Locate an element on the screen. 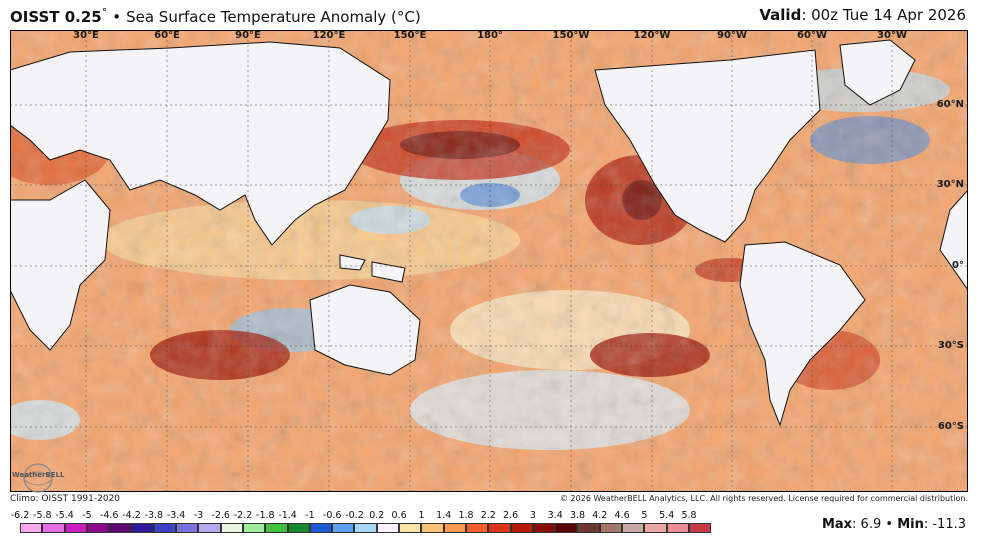 The image size is (984, 546). colorbar-tick-label: 4.6 is located at coordinates (622, 515).